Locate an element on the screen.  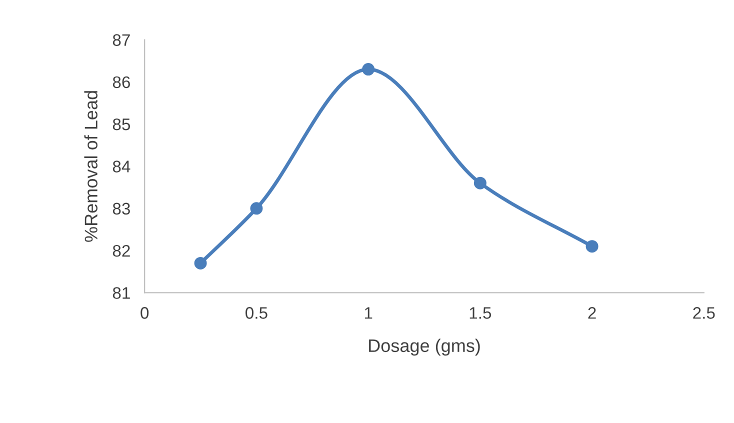
y-tick-label: 84 is located at coordinates (121, 166).